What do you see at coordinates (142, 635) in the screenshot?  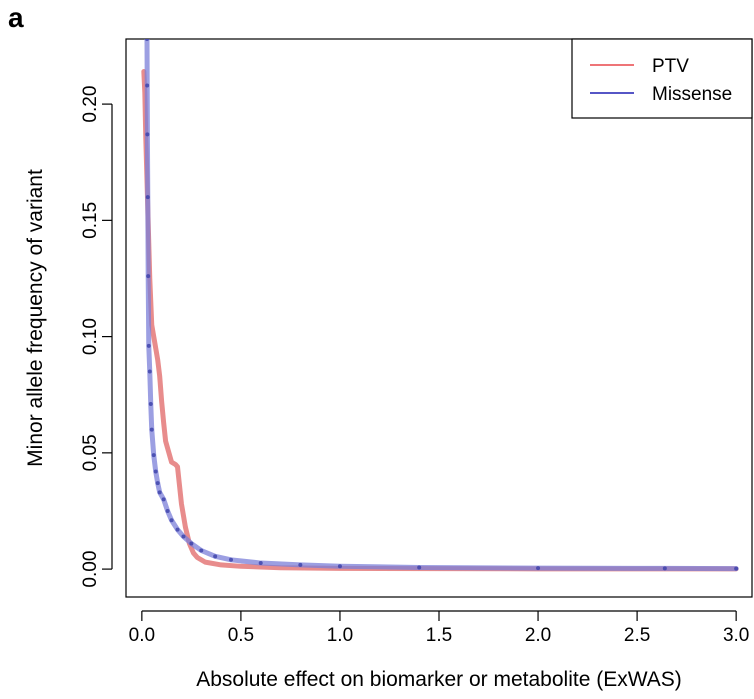 I see `x-tick-label: 0.0` at bounding box center [142, 635].